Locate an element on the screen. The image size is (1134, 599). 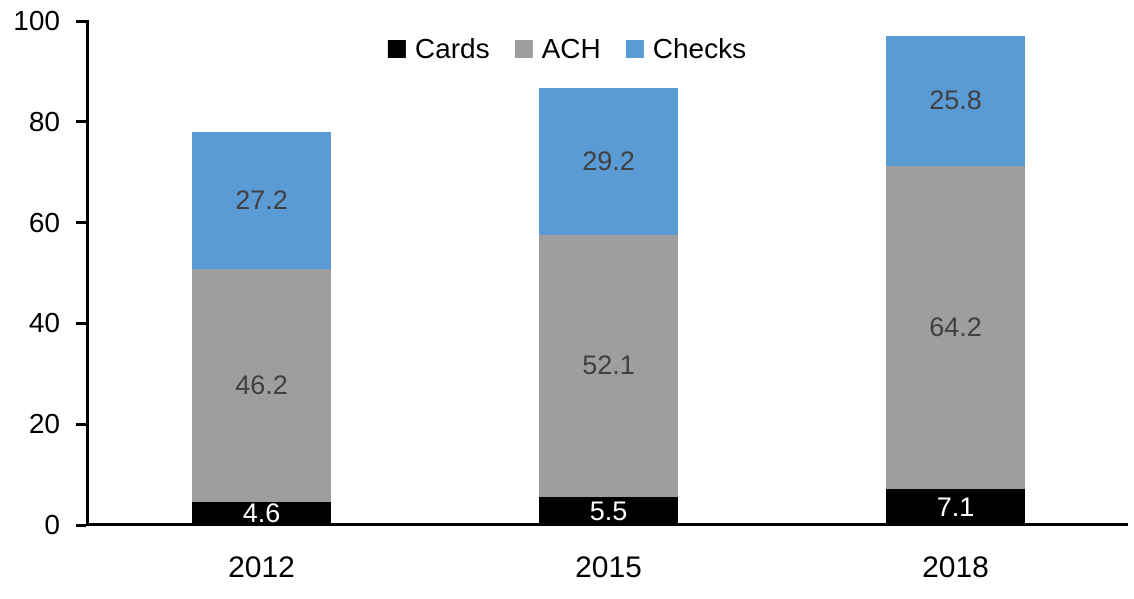
segment-label-checks-2018: 25.8 is located at coordinates (955, 100).